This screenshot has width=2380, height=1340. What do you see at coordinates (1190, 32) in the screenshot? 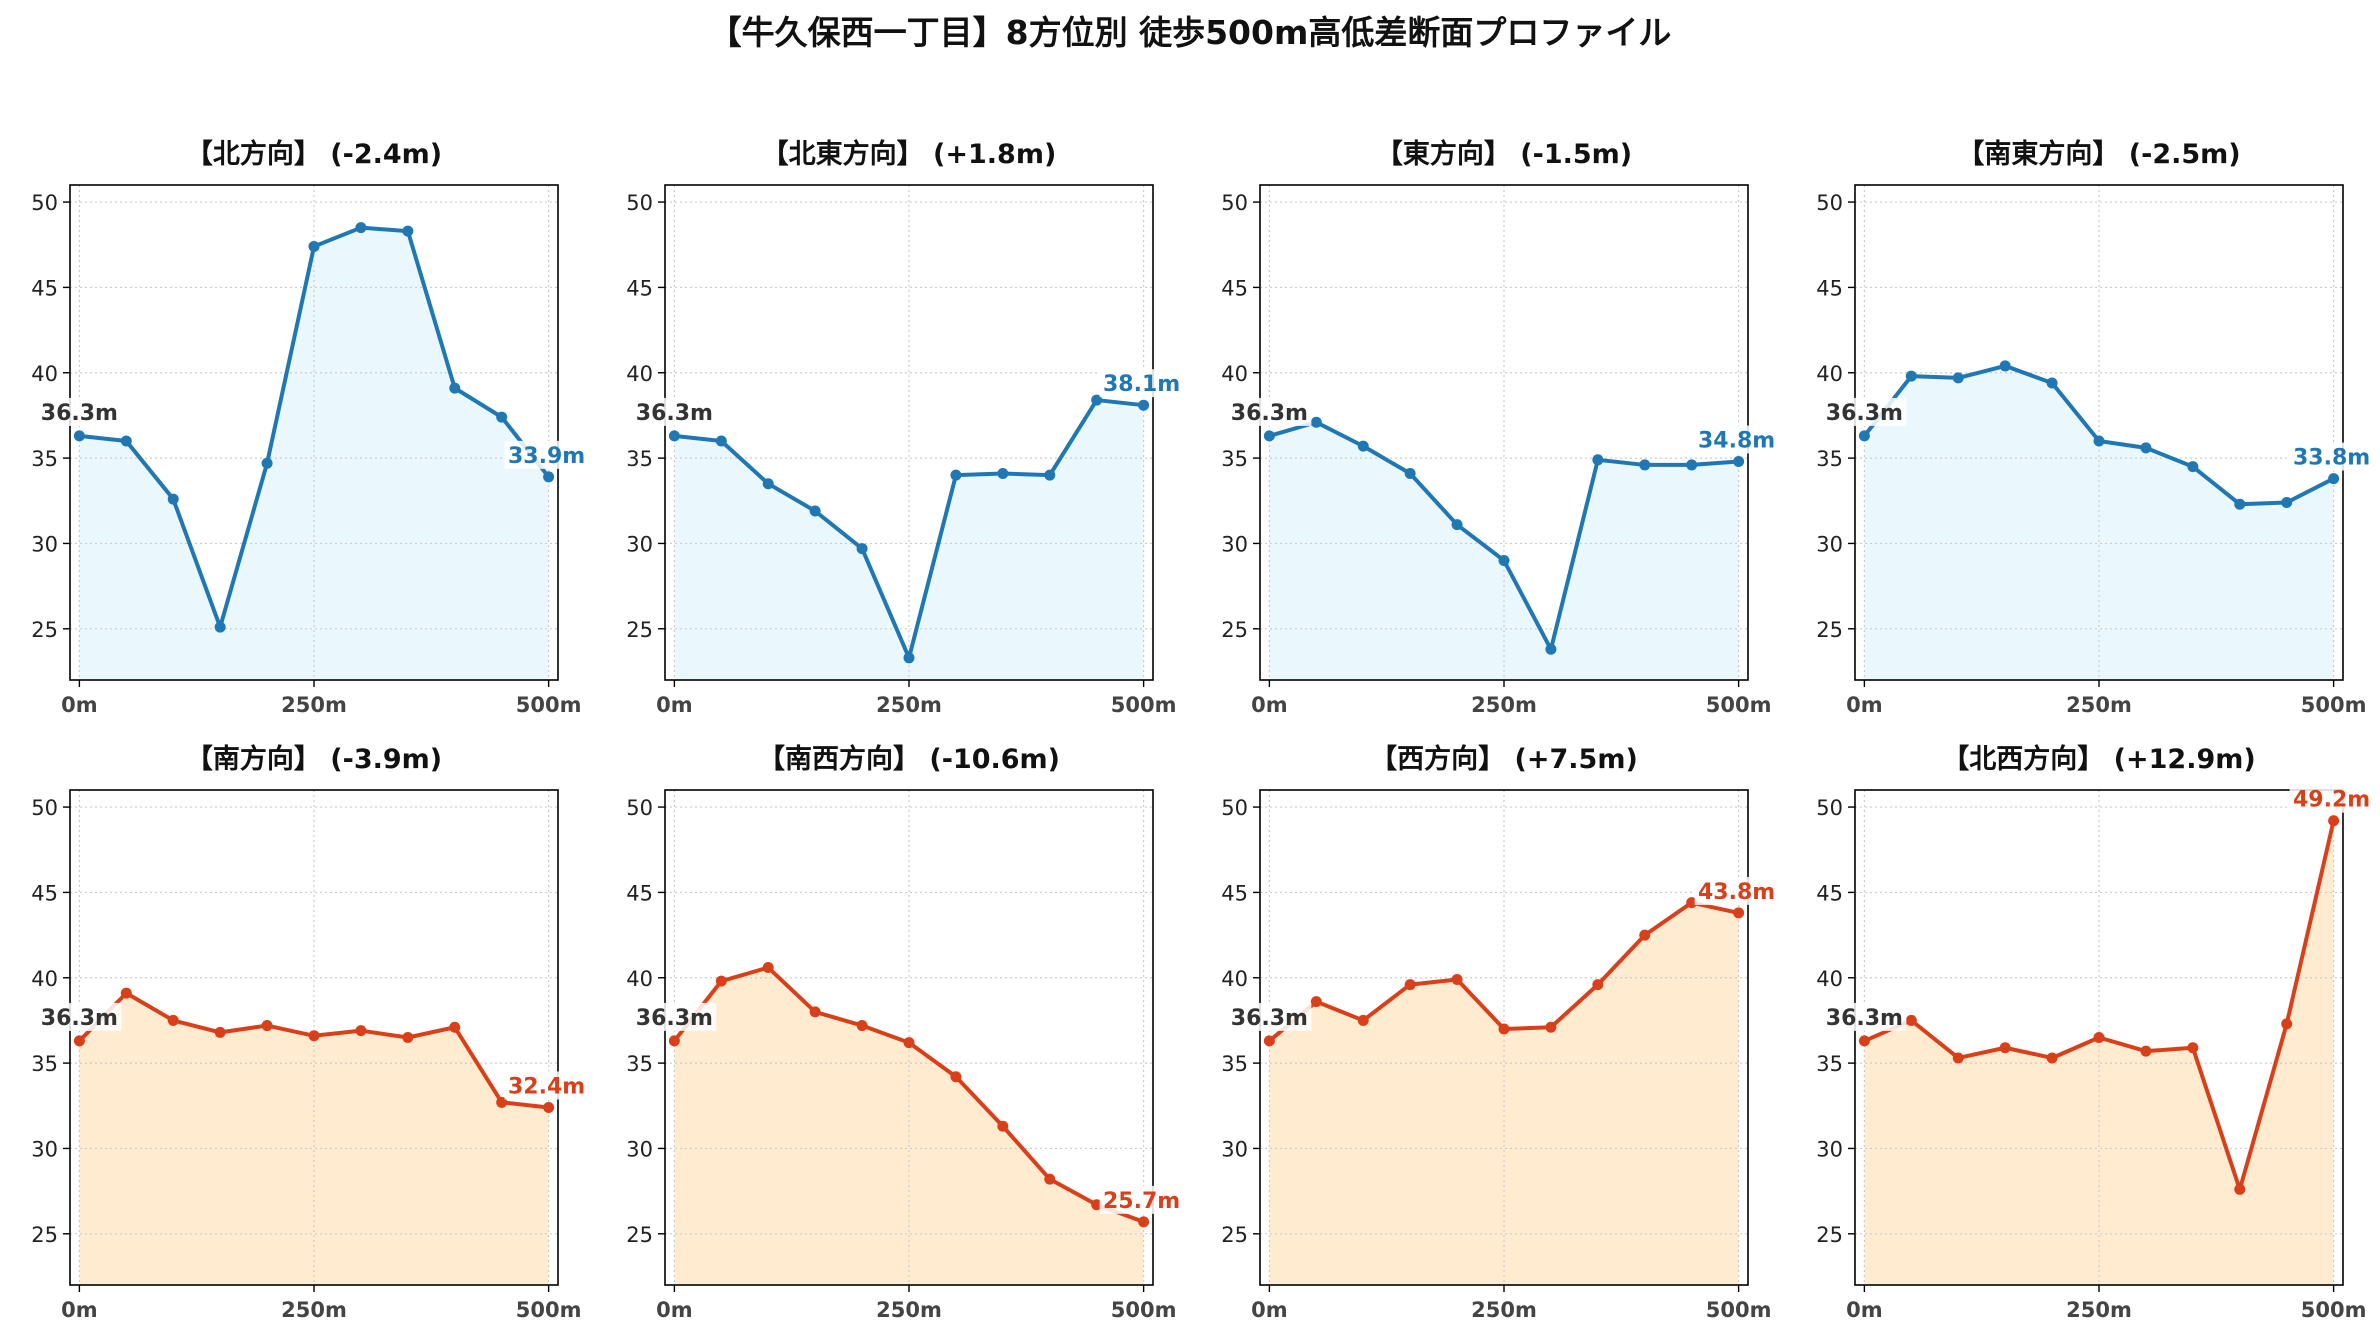
I see `figure-title: 【牛久保西一丁目】8方位別 徒歩500m高低差断面プロファイル` at bounding box center [1190, 32].